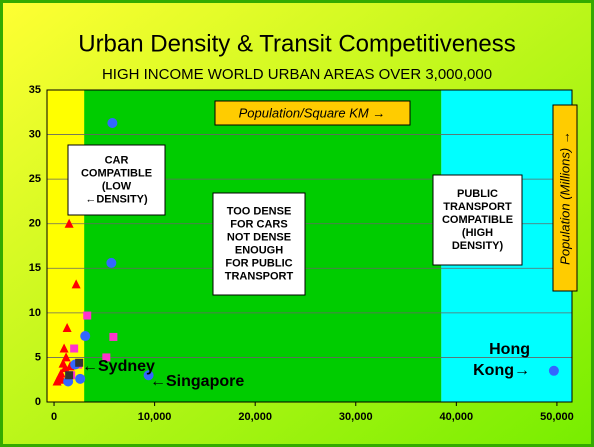  What do you see at coordinates (35, 179) in the screenshot?
I see `y-tick-label: 25` at bounding box center [35, 179].